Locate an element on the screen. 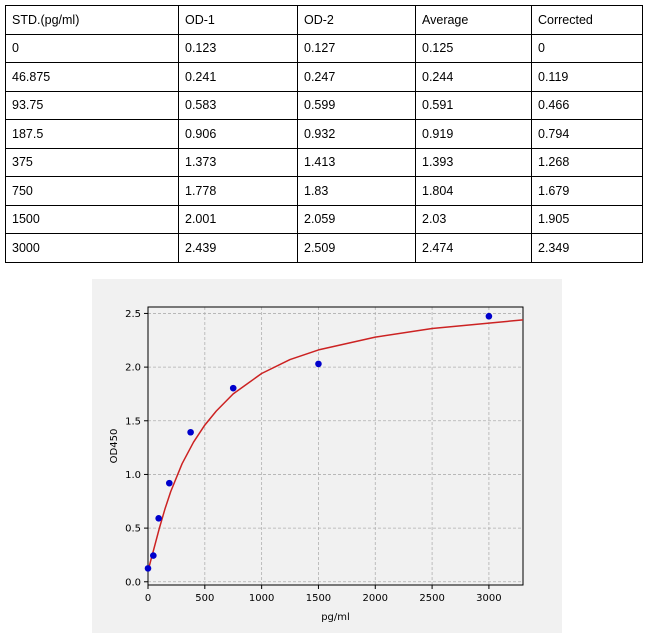 The image size is (659, 639). table-cell: 0.125 is located at coordinates (473, 48).